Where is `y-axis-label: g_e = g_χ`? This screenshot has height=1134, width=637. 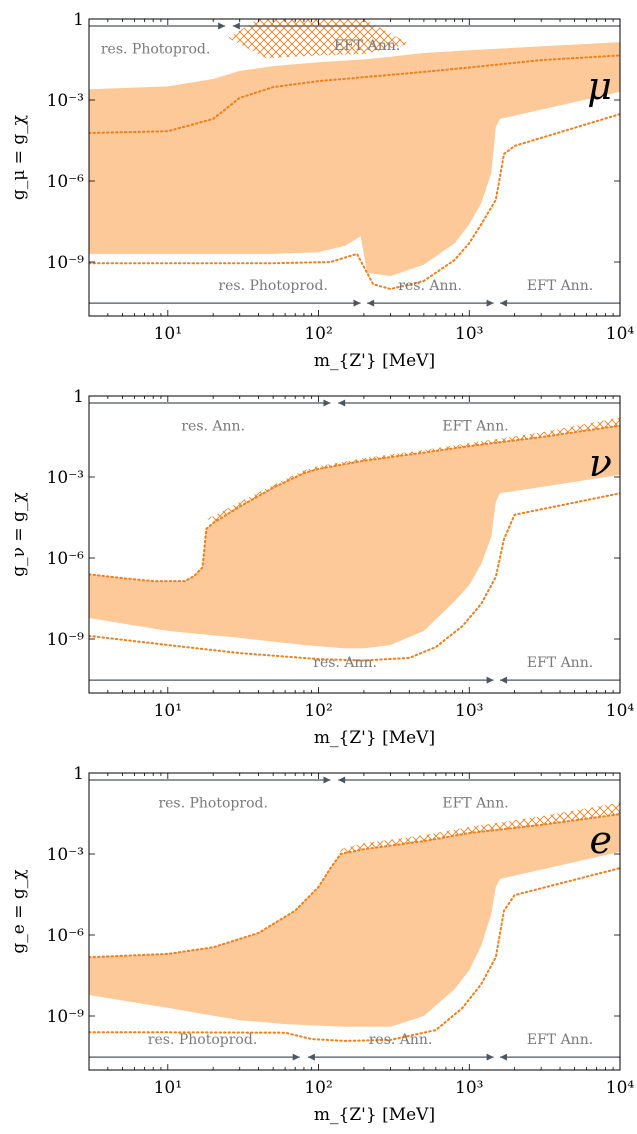 y-axis-label: g_e = g_χ is located at coordinates (19, 911).